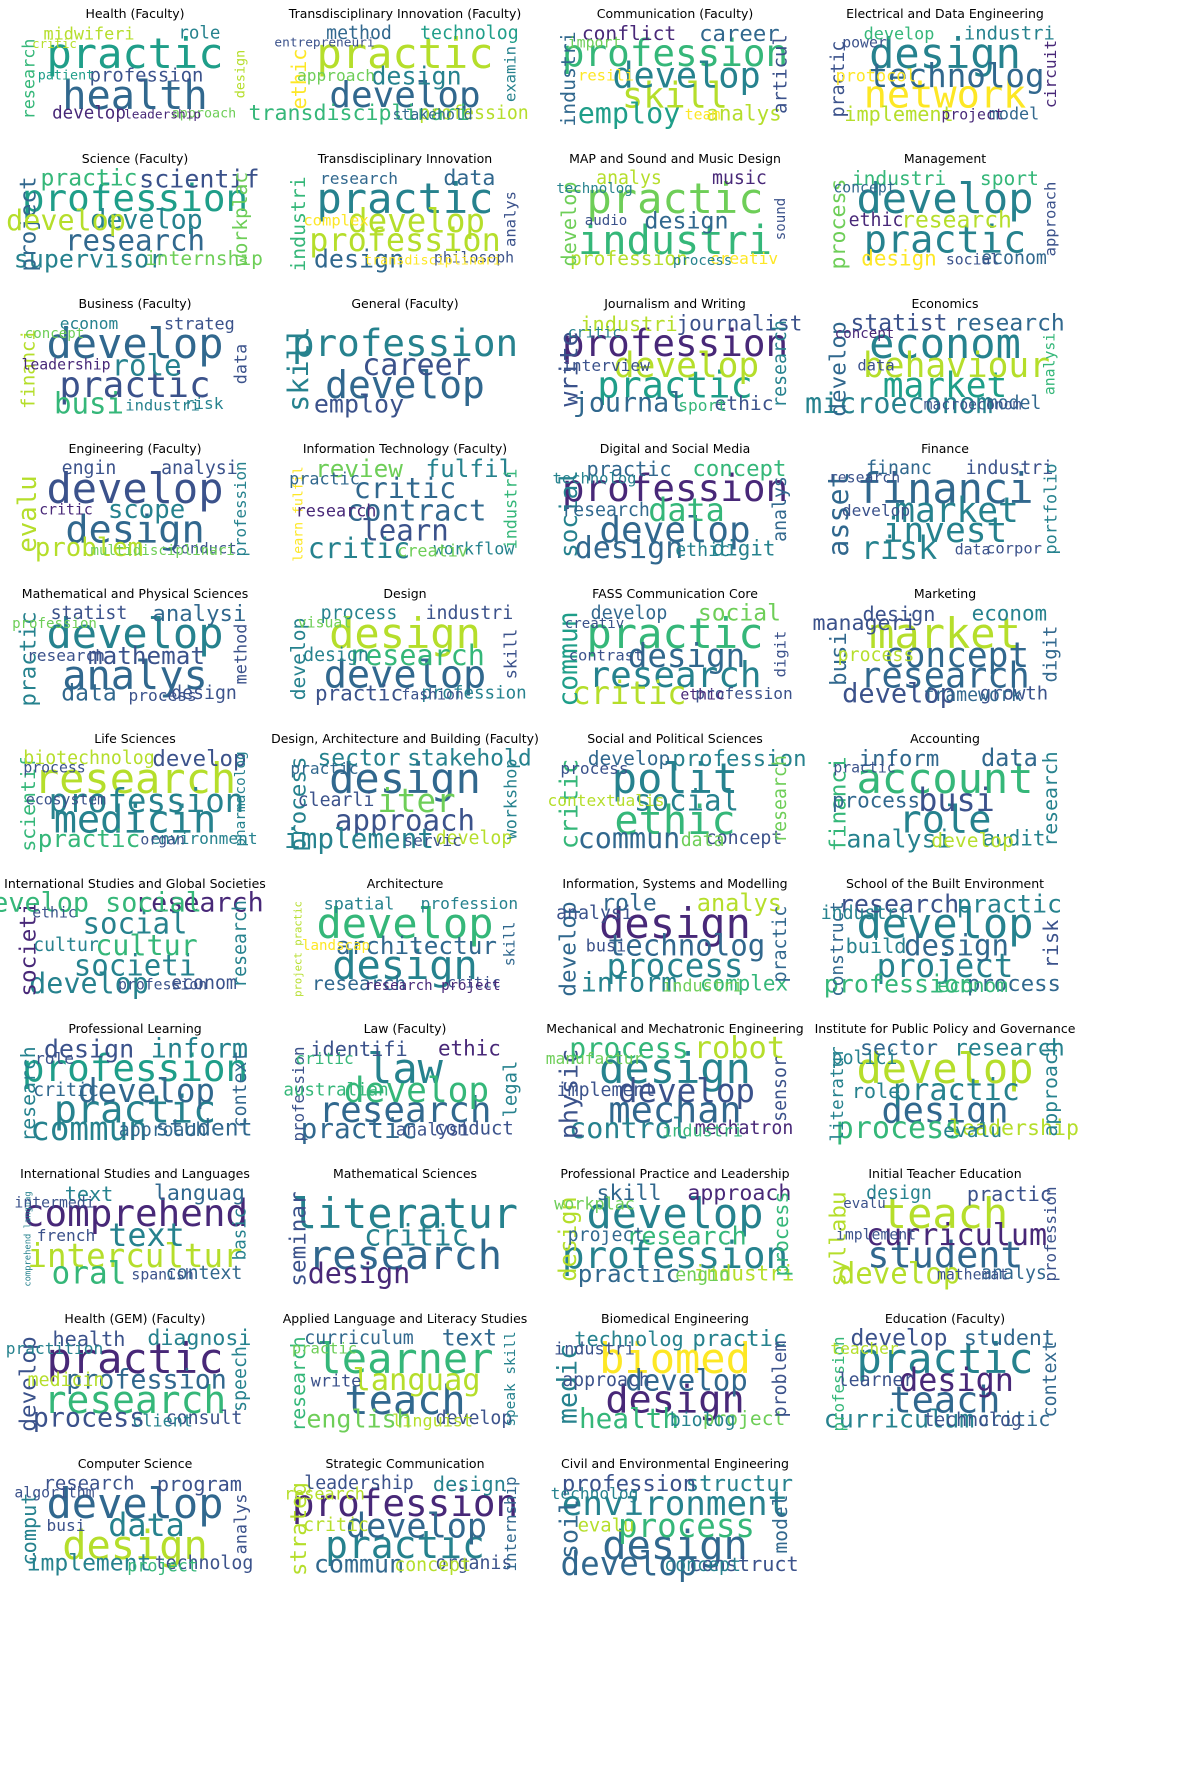 The height and width of the screenshot is (1766, 1178). What do you see at coordinates (606, 800) in the screenshot?
I see `cloud-word: contextualis` at bounding box center [606, 800].